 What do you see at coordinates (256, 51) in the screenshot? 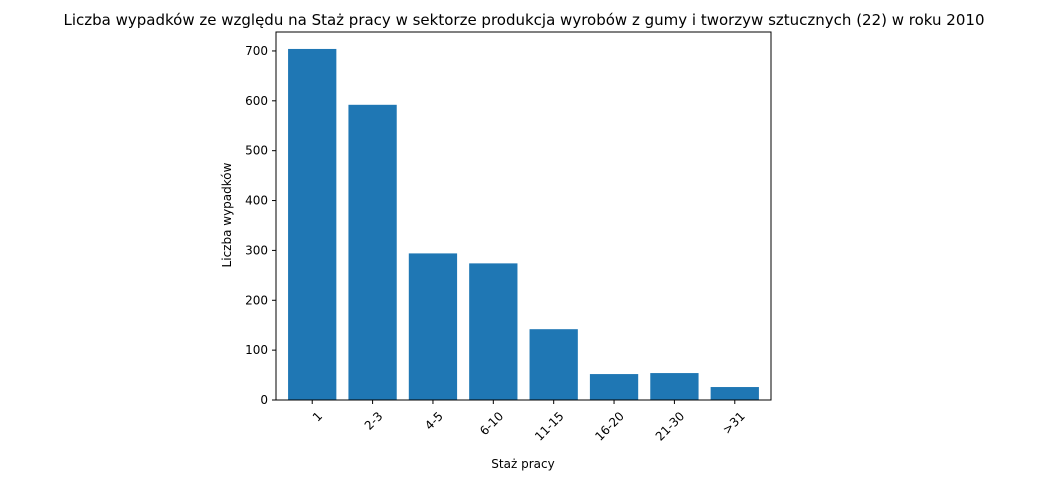
I see `y-tick-label-7: 700` at bounding box center [256, 51].